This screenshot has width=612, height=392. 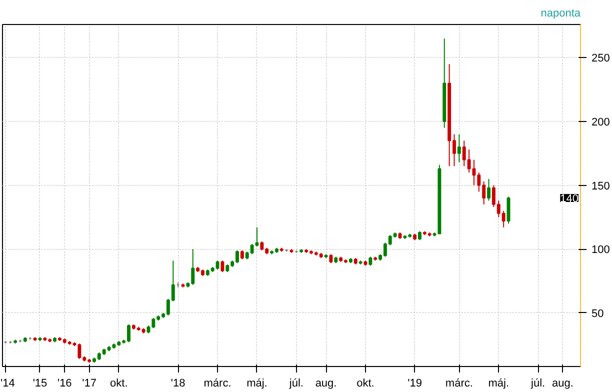 What do you see at coordinates (415, 384) in the screenshot?
I see `x-tick-label: '19` at bounding box center [415, 384].